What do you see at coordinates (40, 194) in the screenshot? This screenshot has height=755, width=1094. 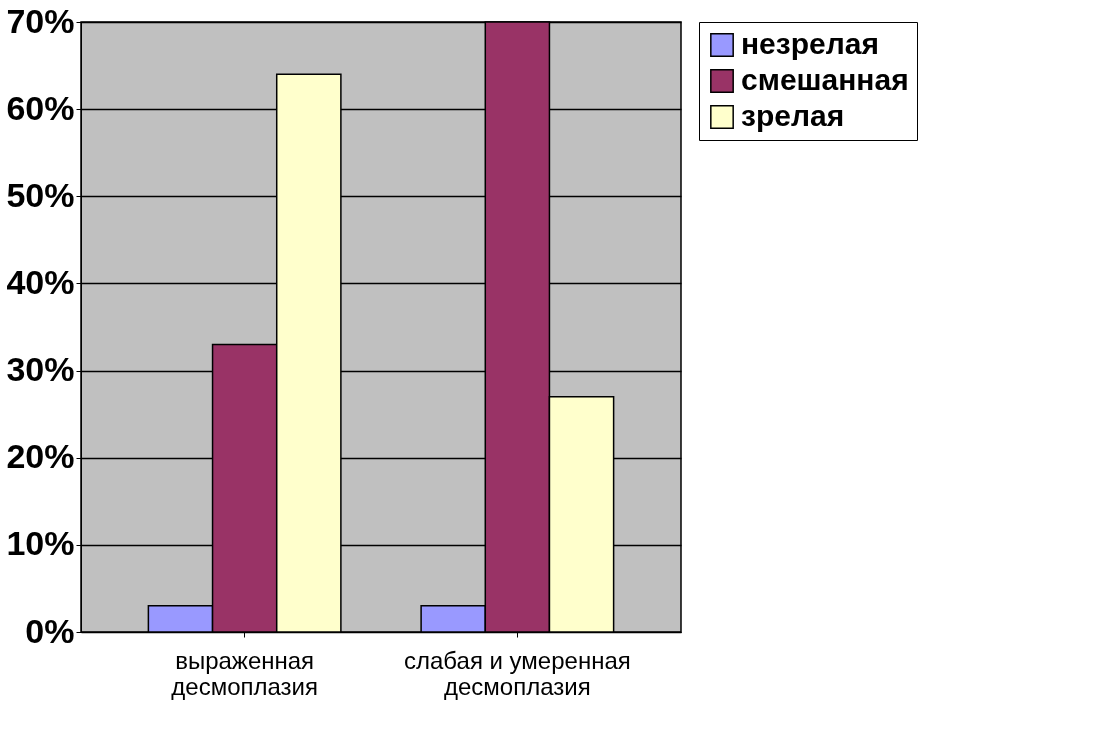 I see `y-tick-label: 50%` at bounding box center [40, 194].